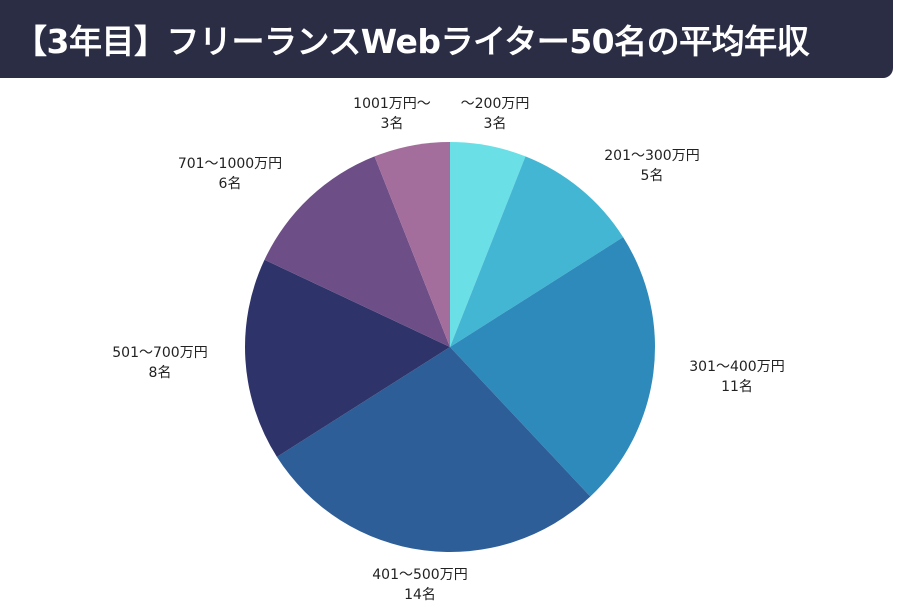 The image size is (900, 605). What do you see at coordinates (737, 387) in the screenshot?
I see `slice-count-label: 11名` at bounding box center [737, 387].